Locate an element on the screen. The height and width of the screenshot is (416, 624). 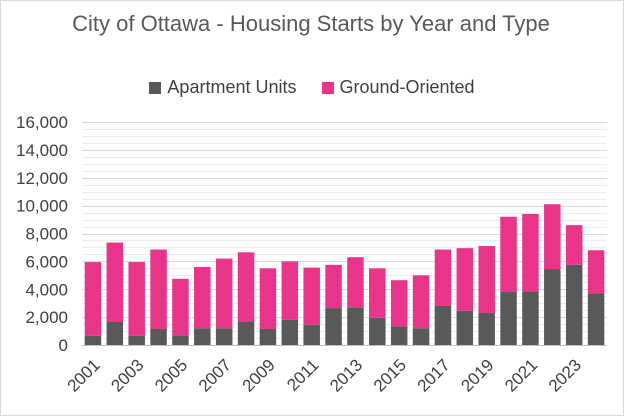
y-tick-label: 2,000 is located at coordinates (46, 317).